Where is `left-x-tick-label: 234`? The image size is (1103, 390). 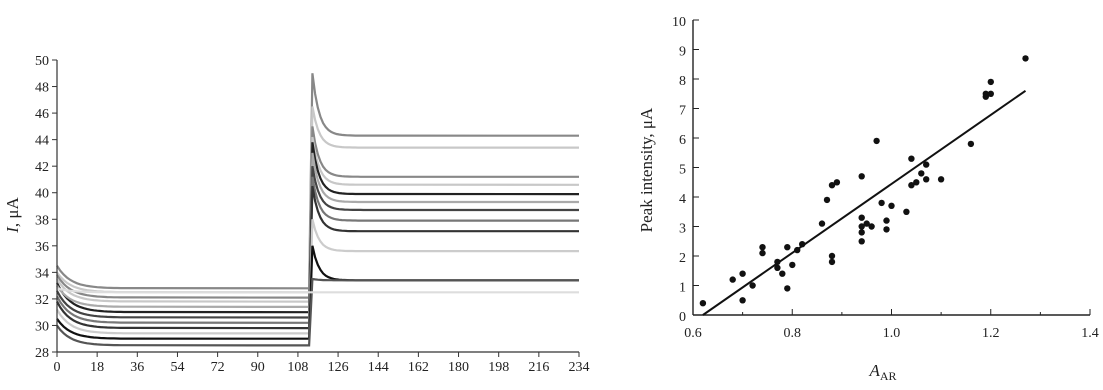 left-x-tick-label: 234 is located at coordinates (579, 367).